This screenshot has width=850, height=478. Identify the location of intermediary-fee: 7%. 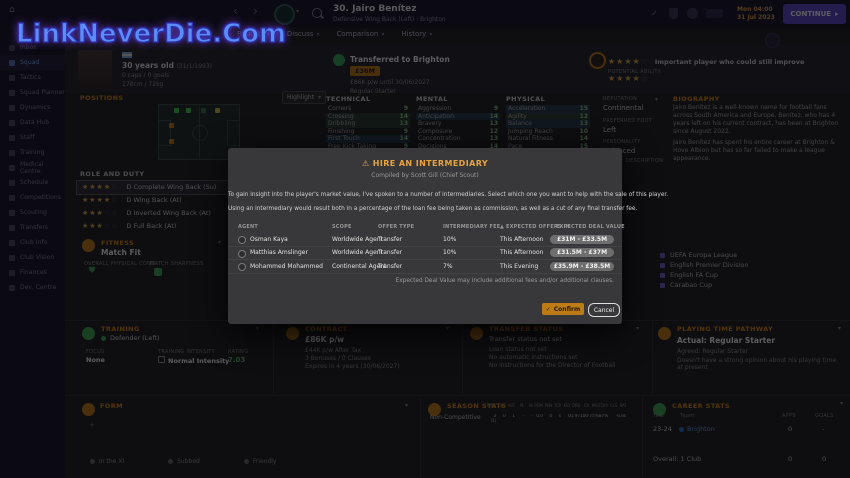
(448, 266).